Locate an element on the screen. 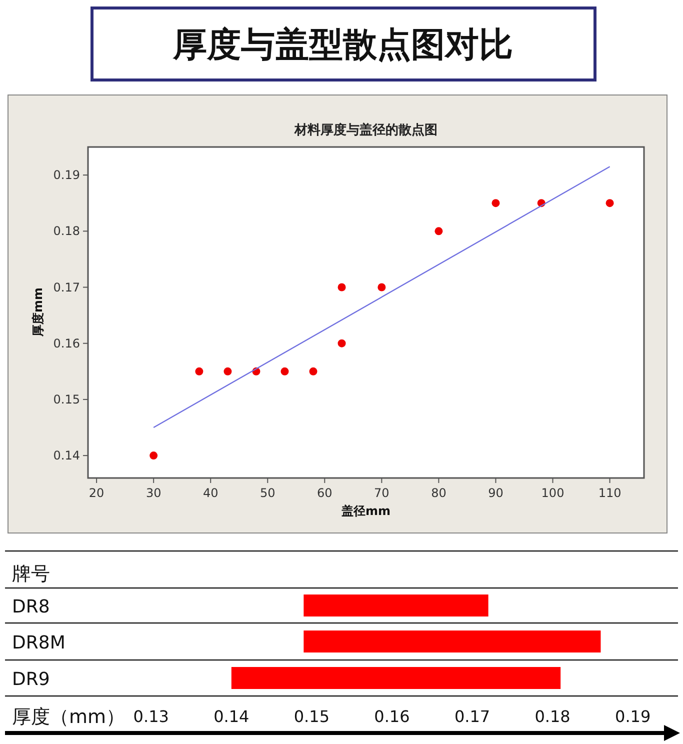 Image resolution: width=683 pixels, height=744 pixels. chart-title: 厚度与盖型散点图对比 is located at coordinates (342, 45).